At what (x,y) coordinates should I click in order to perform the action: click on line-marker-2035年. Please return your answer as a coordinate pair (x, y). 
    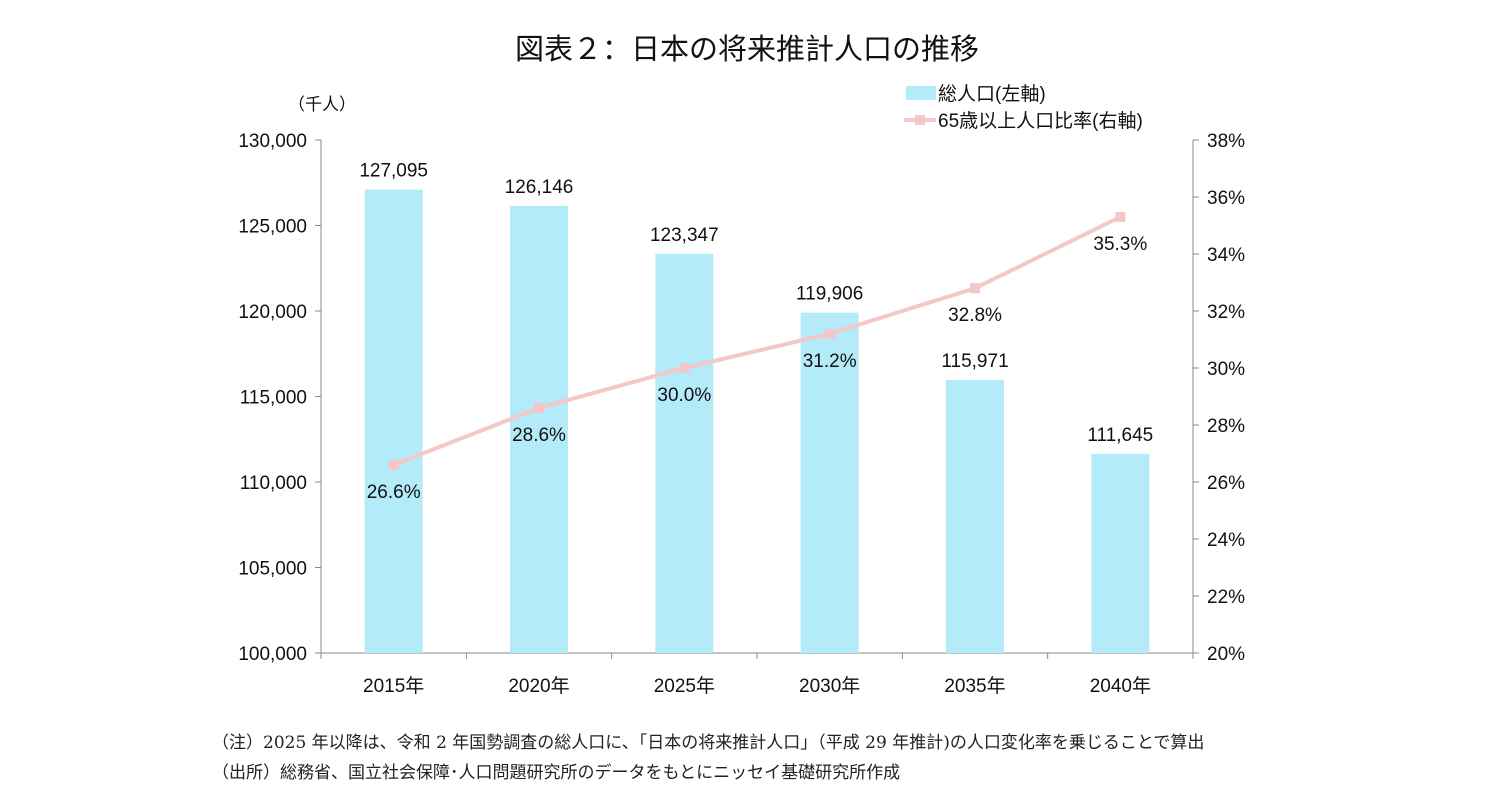
    Looking at the image, I should click on (975, 288).